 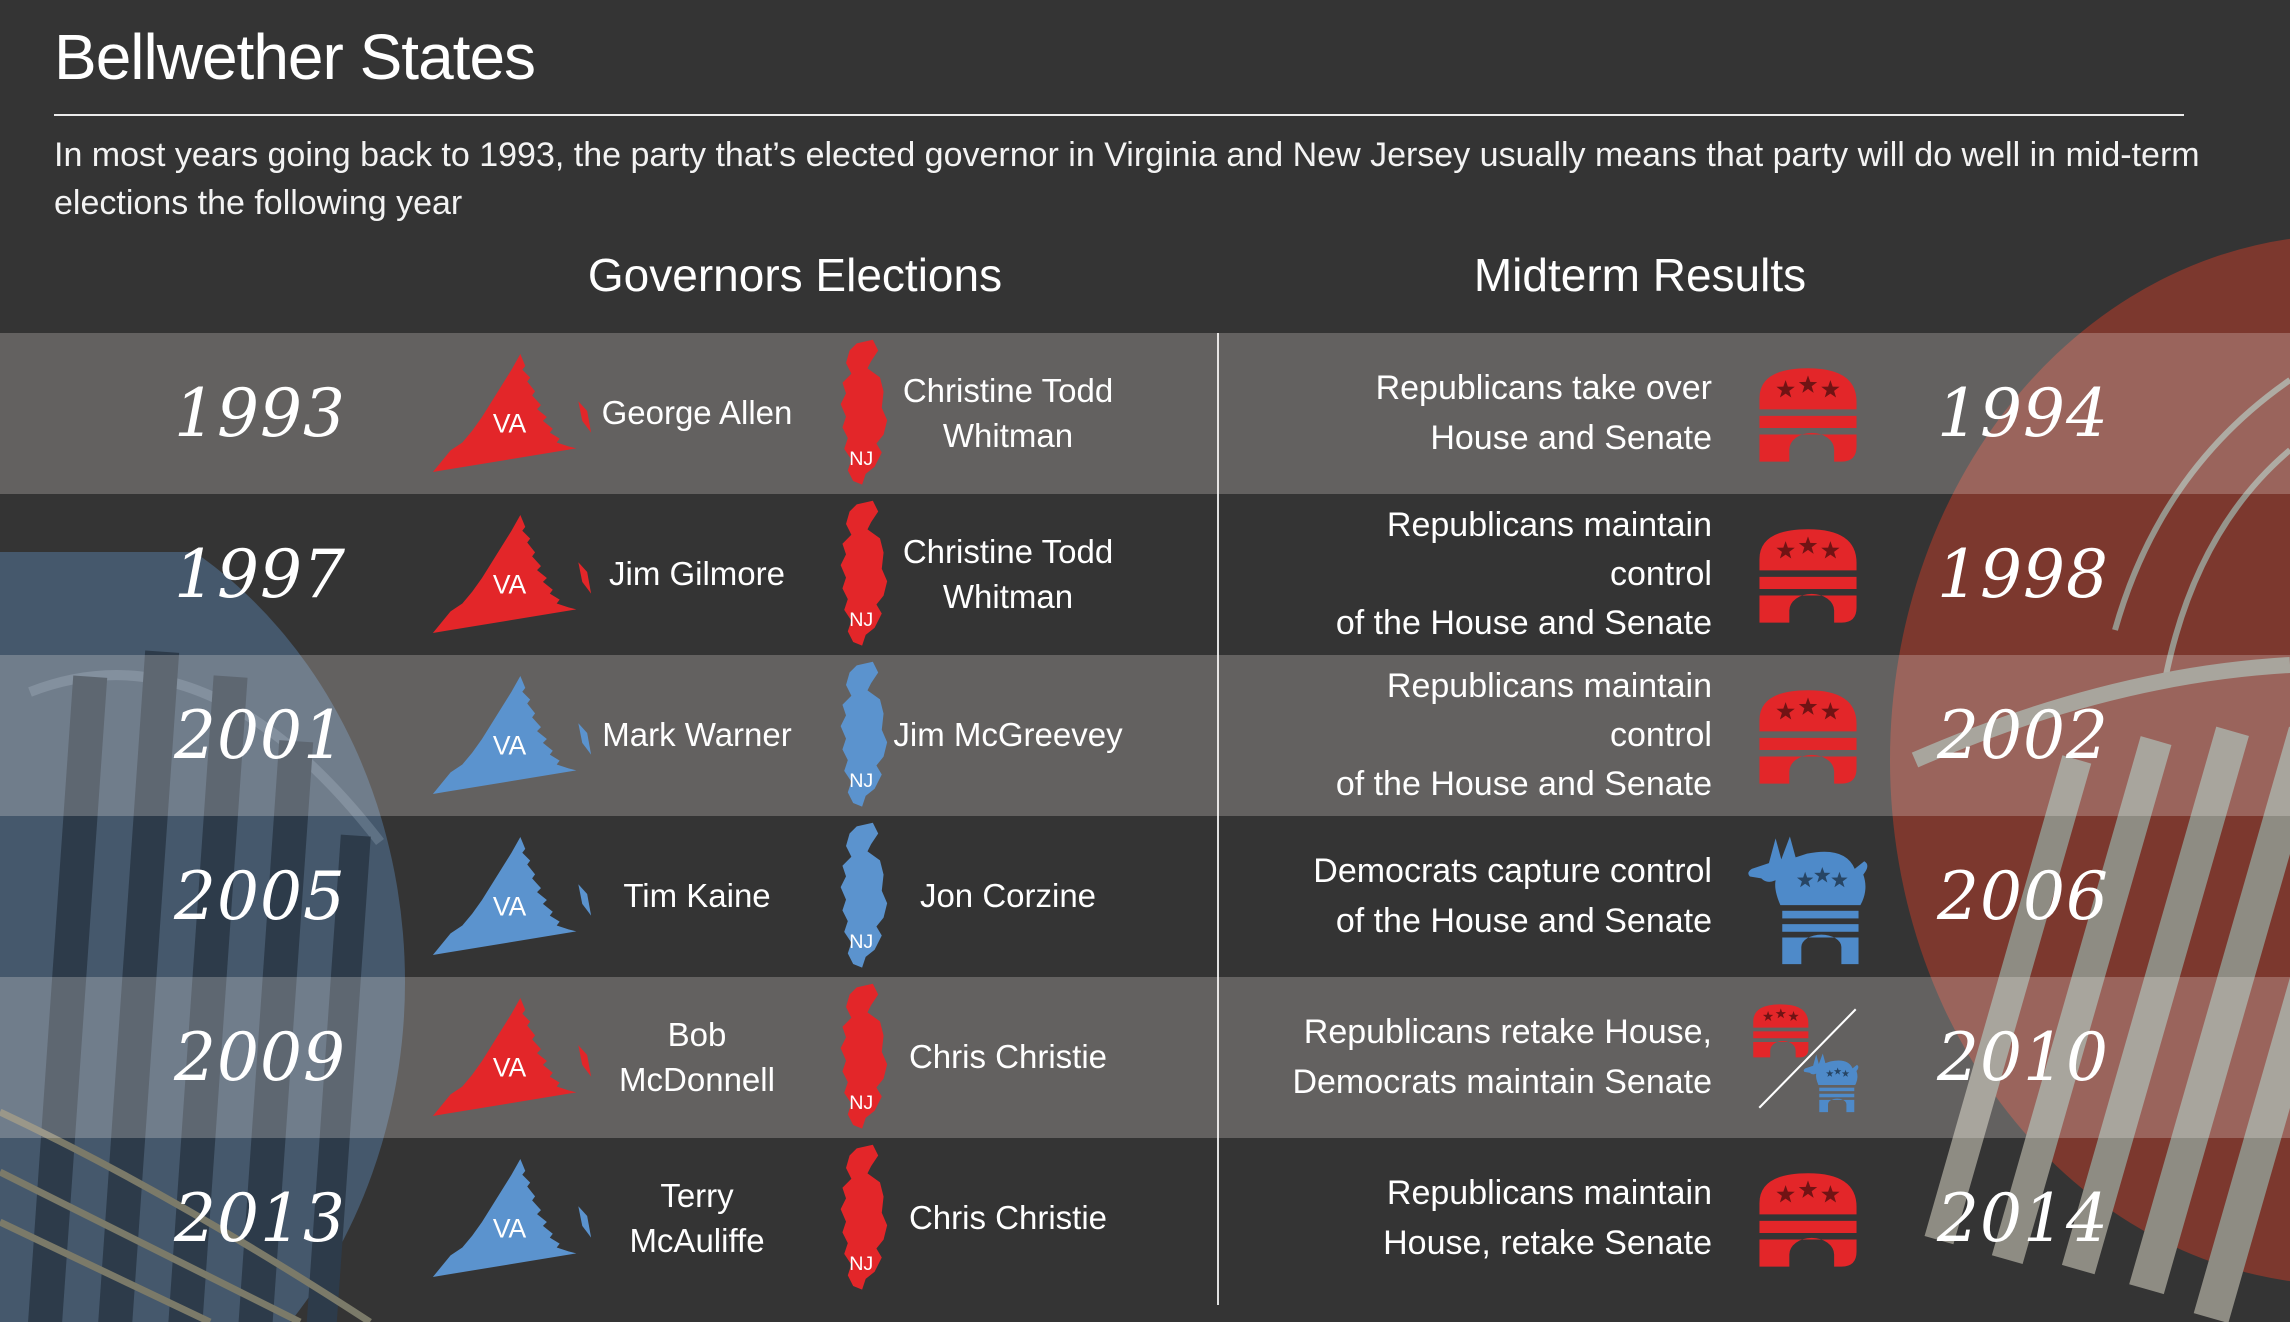 What do you see at coordinates (795, 275) in the screenshot?
I see `column-header-governors-elections: Governors Elections` at bounding box center [795, 275].